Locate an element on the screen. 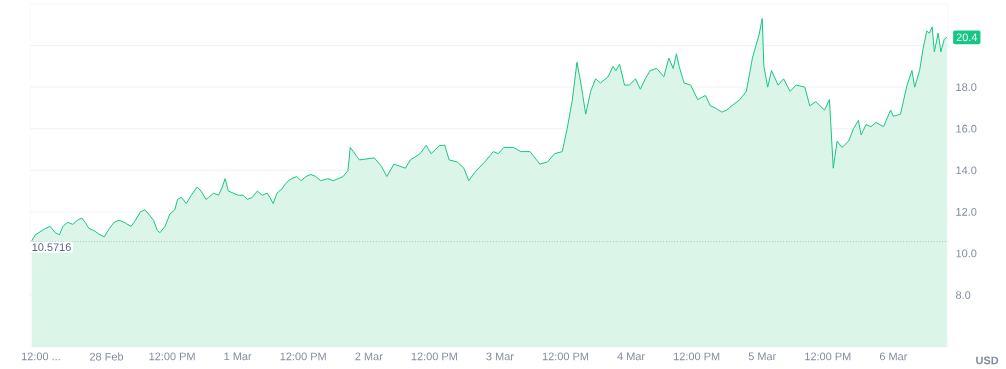  x-tick-label: 2 Mar is located at coordinates (369, 356).